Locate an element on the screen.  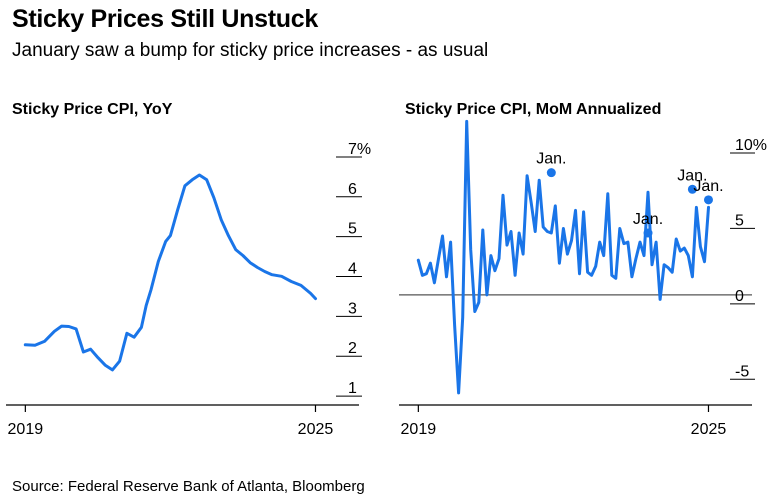
mom-x-tick-label-1: 2025 is located at coordinates (709, 429).